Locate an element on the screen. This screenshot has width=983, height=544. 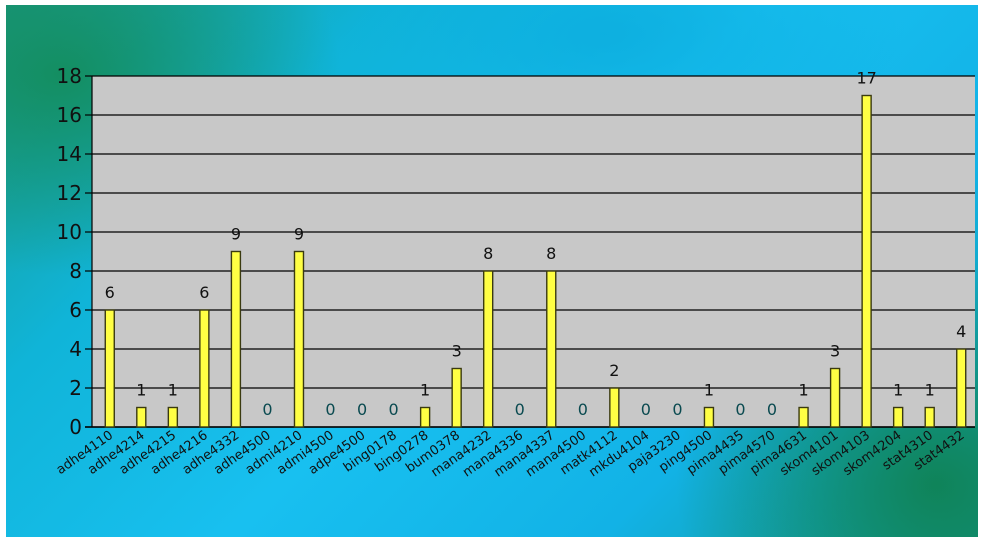
y-tick-label: 2 is located at coordinates (75, 388).